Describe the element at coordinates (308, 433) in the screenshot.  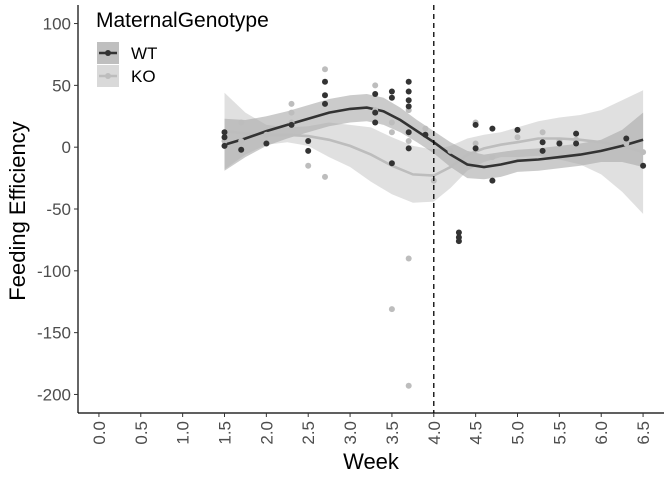
I see `x-tick-label: 2.5` at that location.